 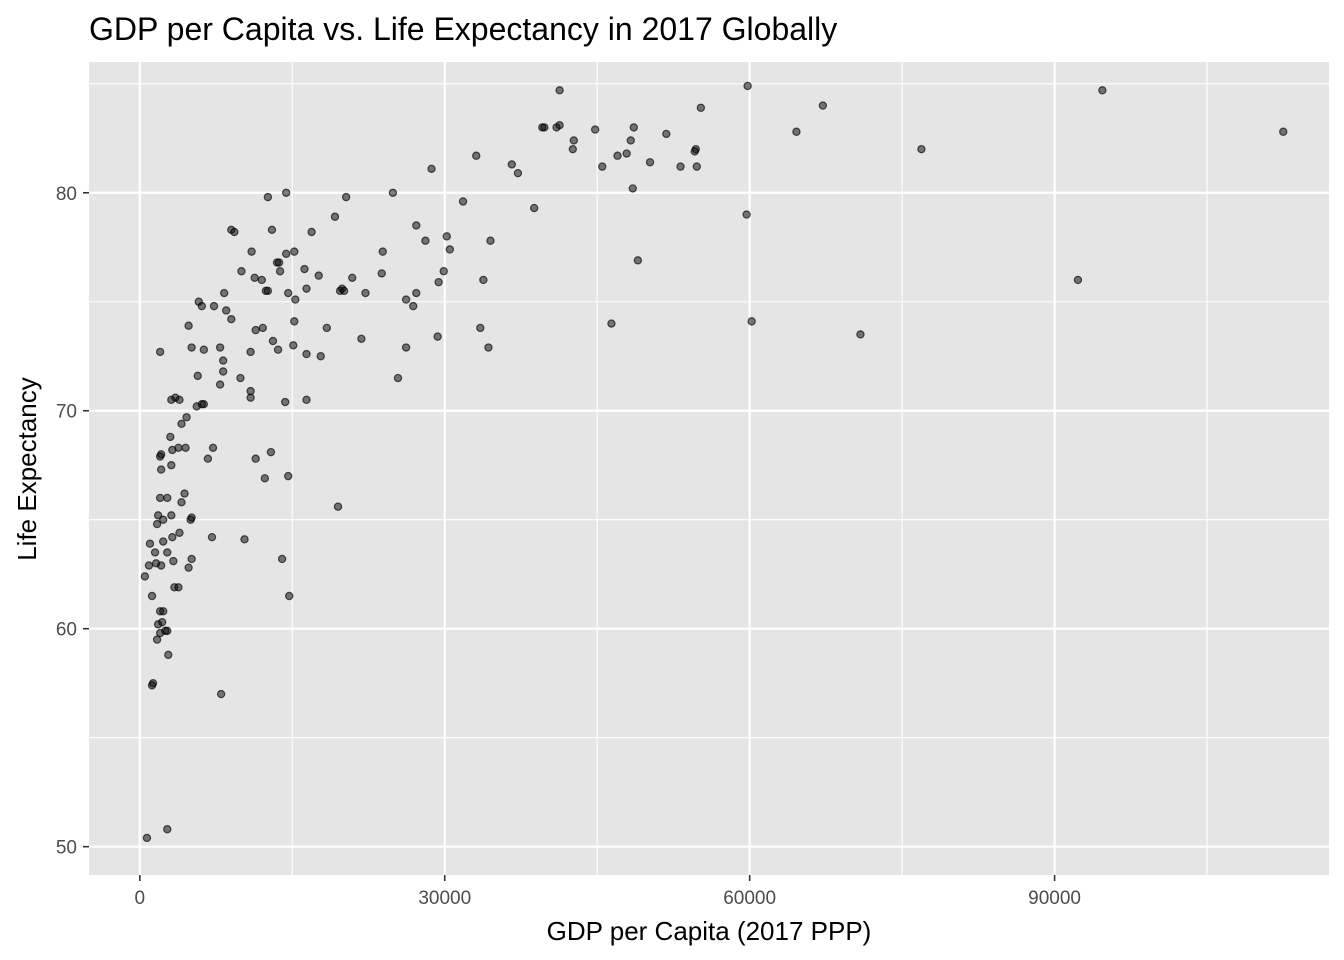 What do you see at coordinates (444, 898) in the screenshot?
I see `x-tick-label: 30000` at bounding box center [444, 898].